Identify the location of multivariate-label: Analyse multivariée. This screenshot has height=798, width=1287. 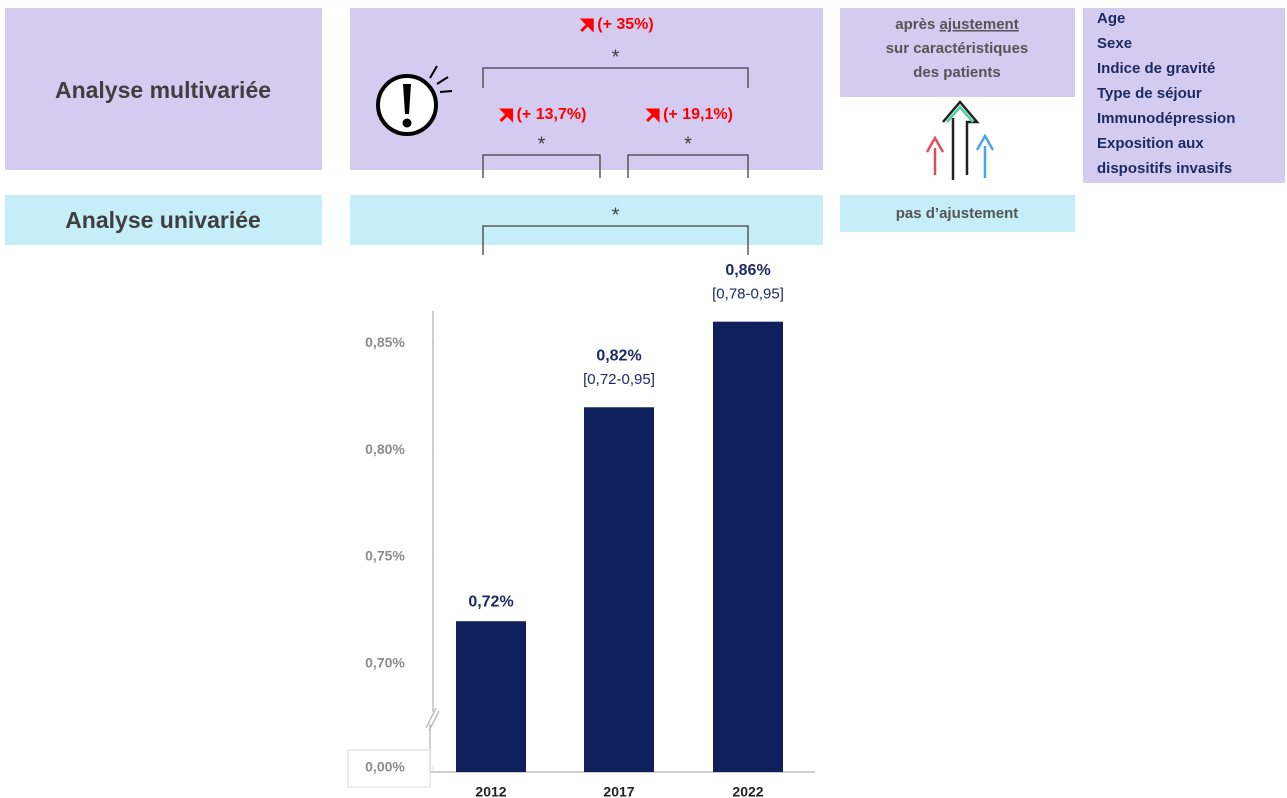
(163, 90).